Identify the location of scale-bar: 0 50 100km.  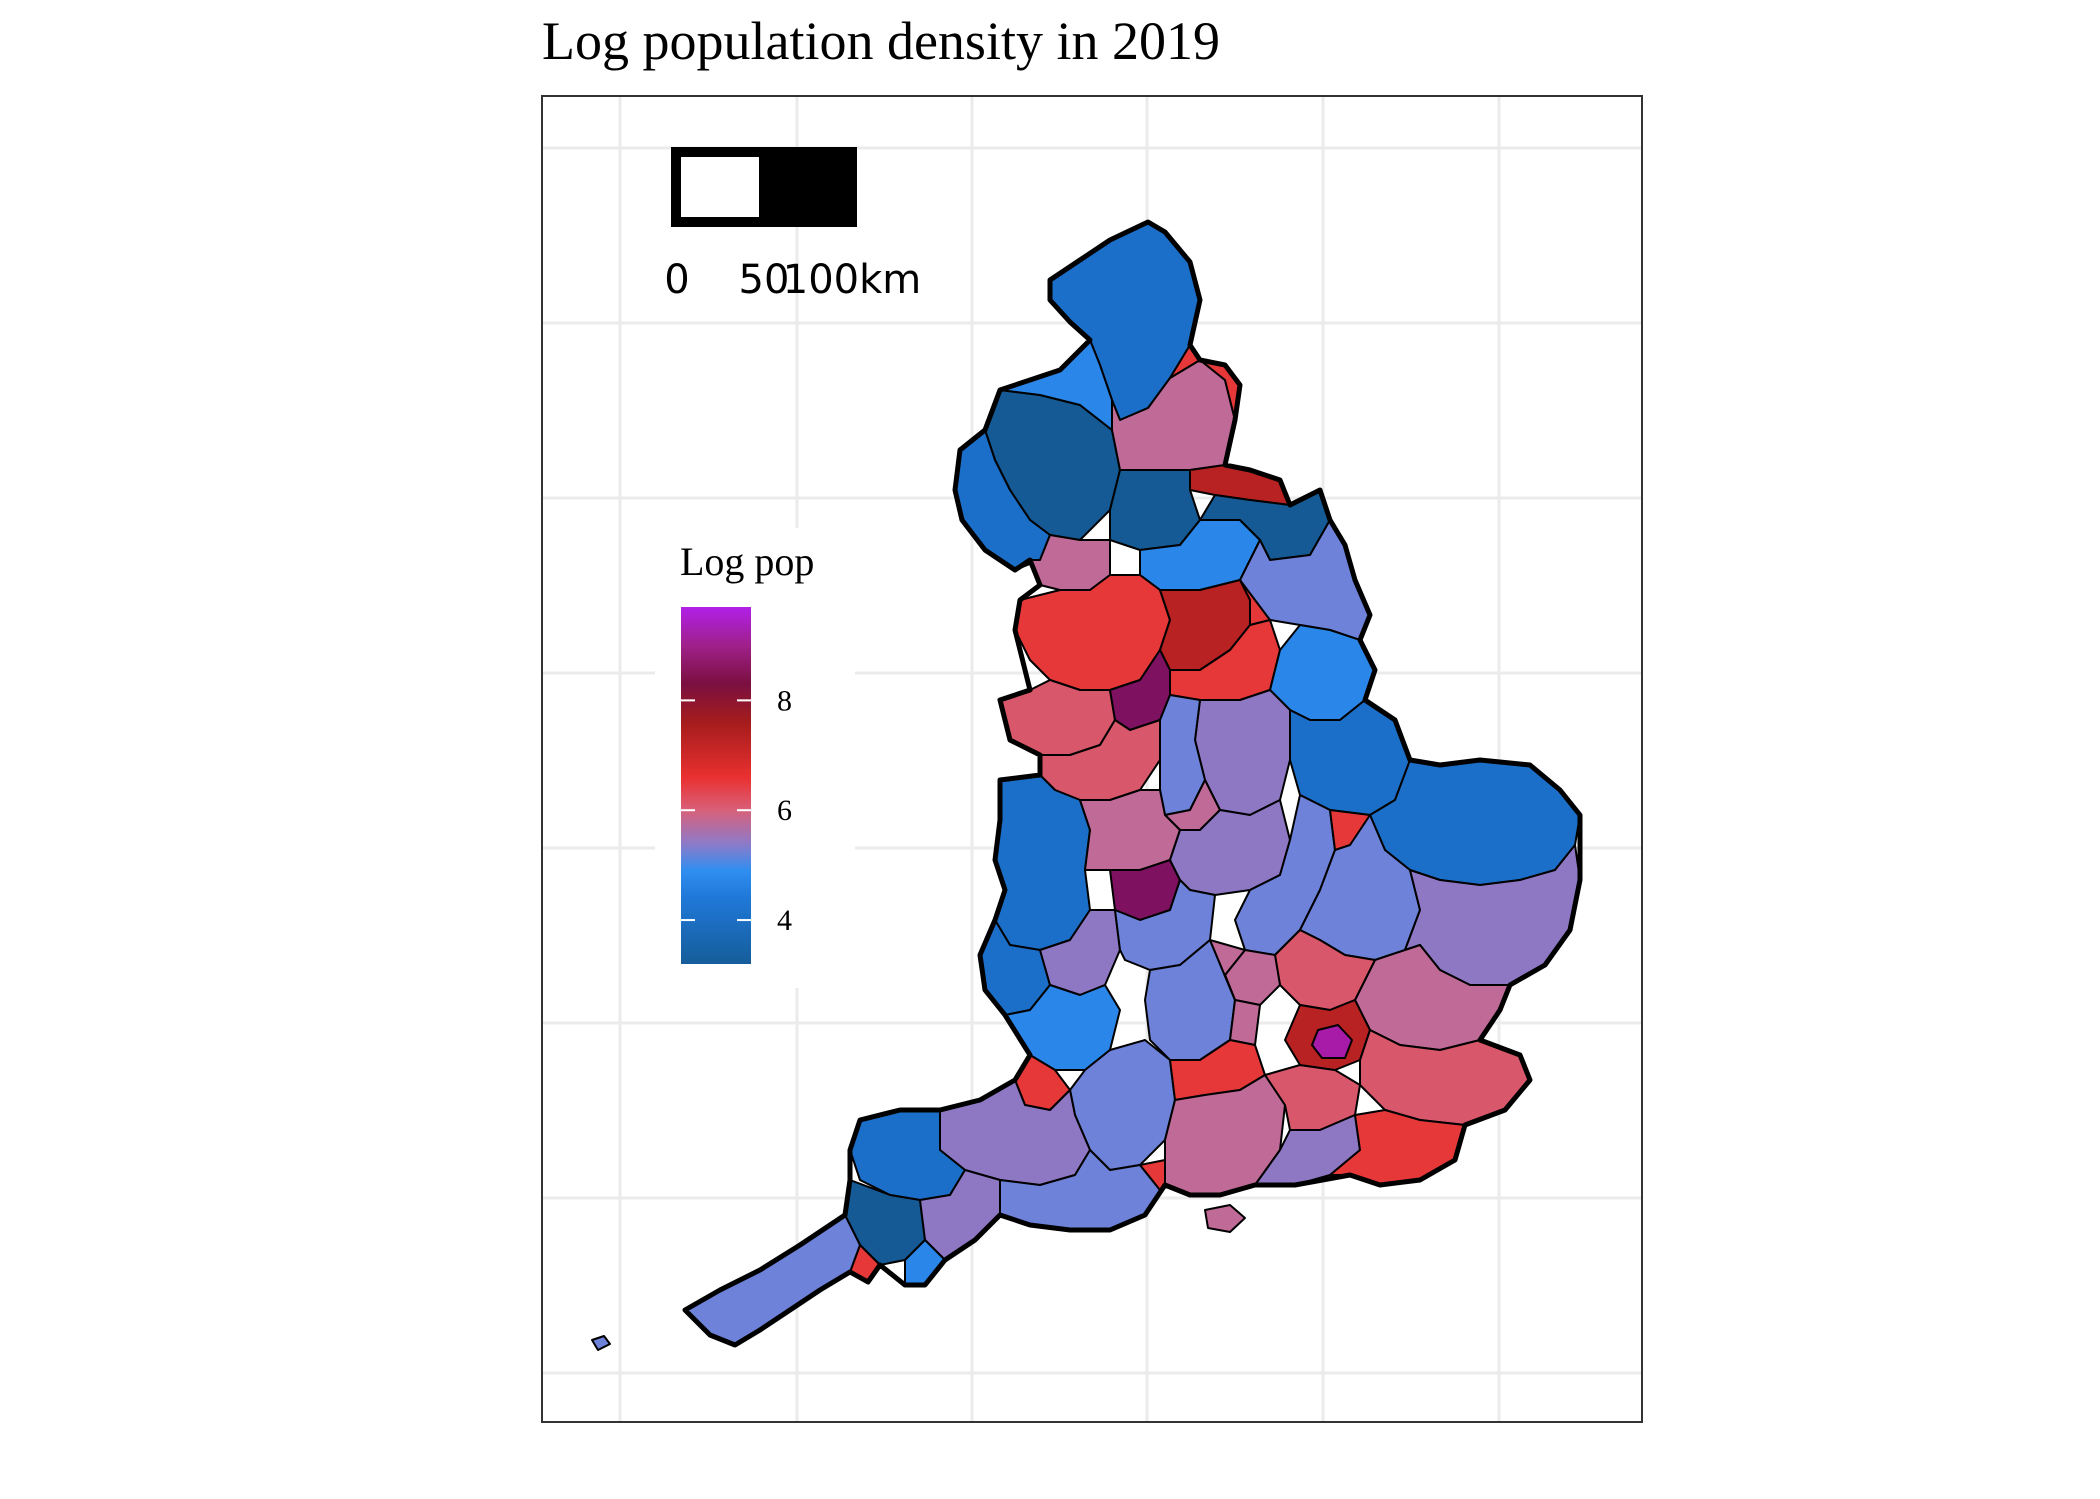
(792, 225).